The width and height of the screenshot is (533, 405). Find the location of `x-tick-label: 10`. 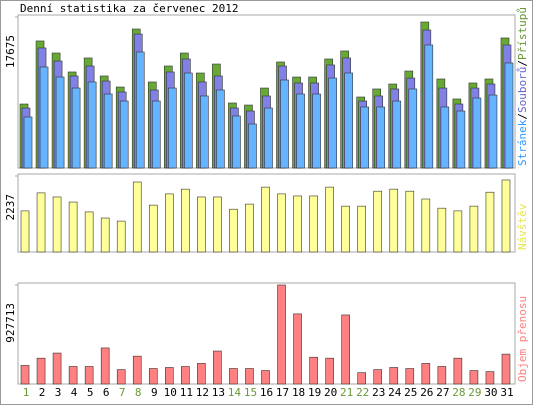

x-tick-label: 10 is located at coordinates (170, 392).